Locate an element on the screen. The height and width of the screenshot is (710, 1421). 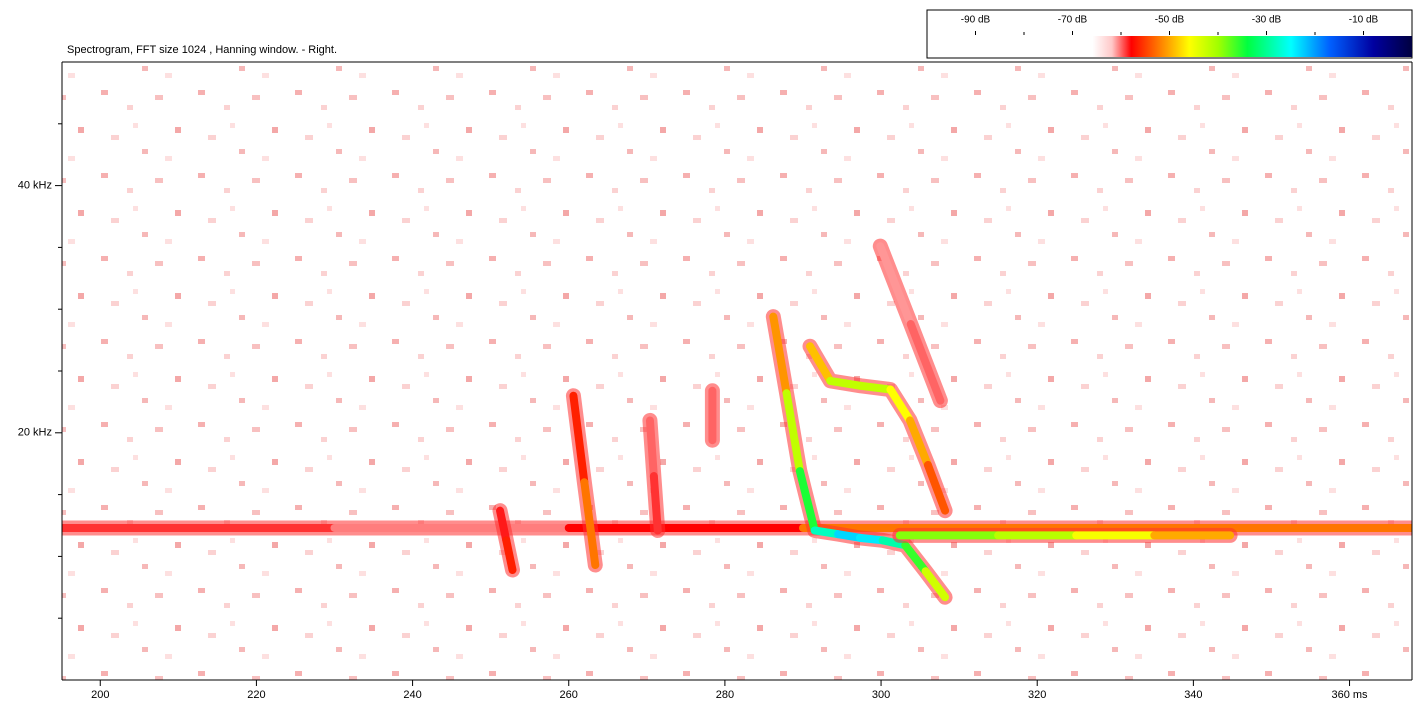
x-tick-label: 300 is located at coordinates (881, 695).